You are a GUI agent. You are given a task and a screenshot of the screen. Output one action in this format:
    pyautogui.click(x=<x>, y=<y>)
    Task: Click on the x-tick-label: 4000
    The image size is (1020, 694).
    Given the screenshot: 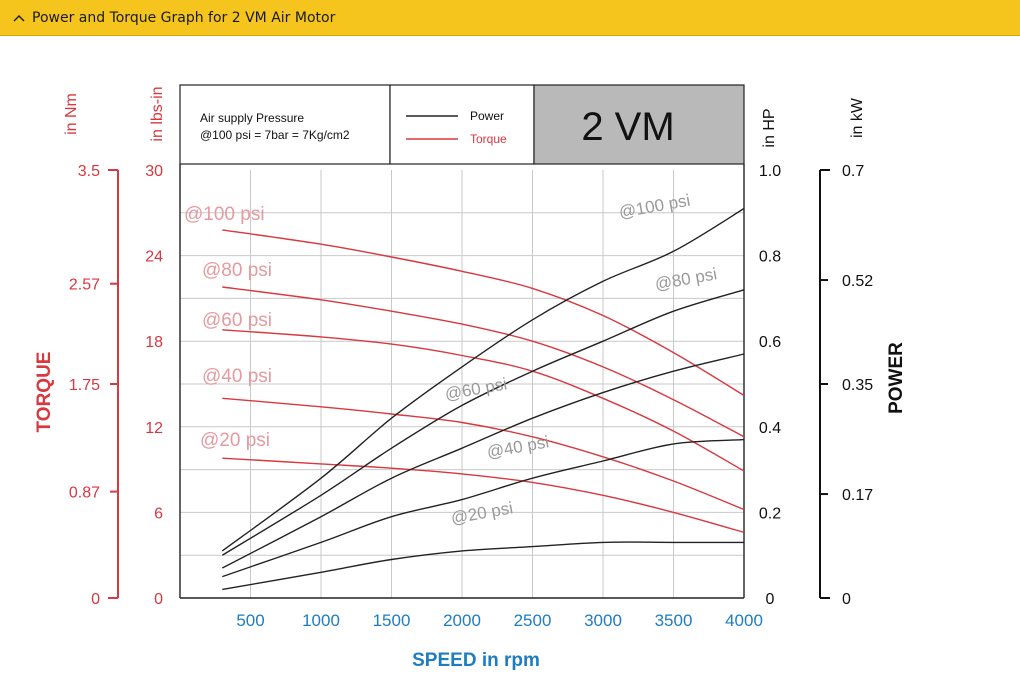 What is the action you would take?
    pyautogui.click(x=744, y=620)
    